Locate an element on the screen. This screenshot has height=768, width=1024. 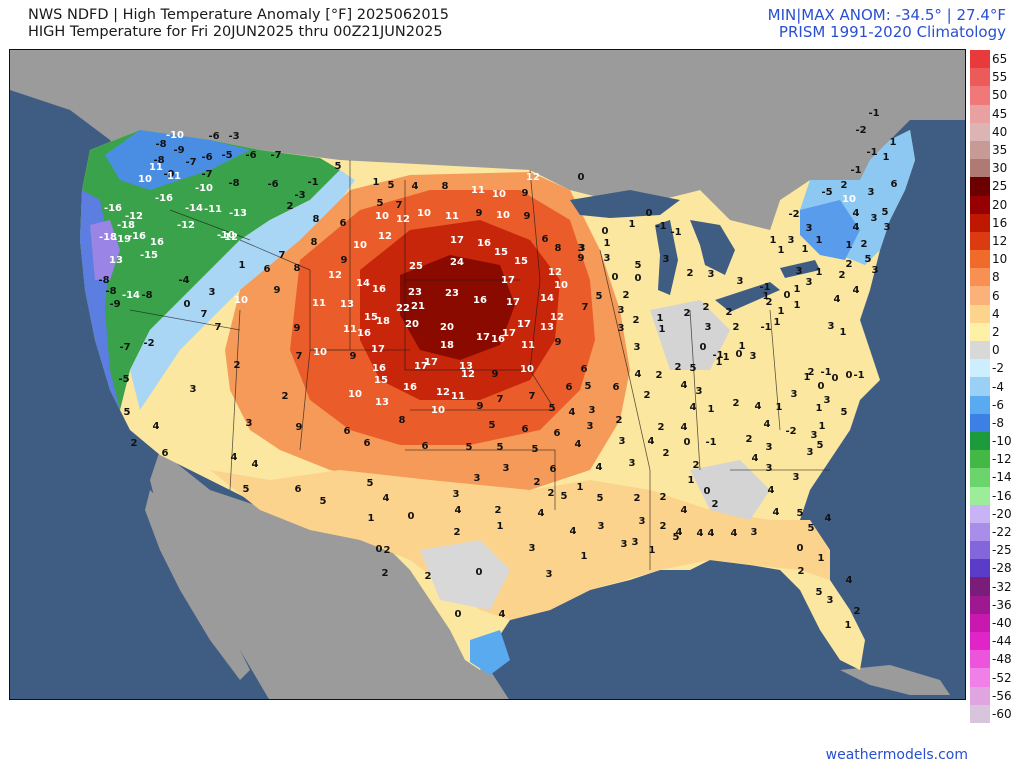
legend-label: 55 is located at coordinates (1000, 77).